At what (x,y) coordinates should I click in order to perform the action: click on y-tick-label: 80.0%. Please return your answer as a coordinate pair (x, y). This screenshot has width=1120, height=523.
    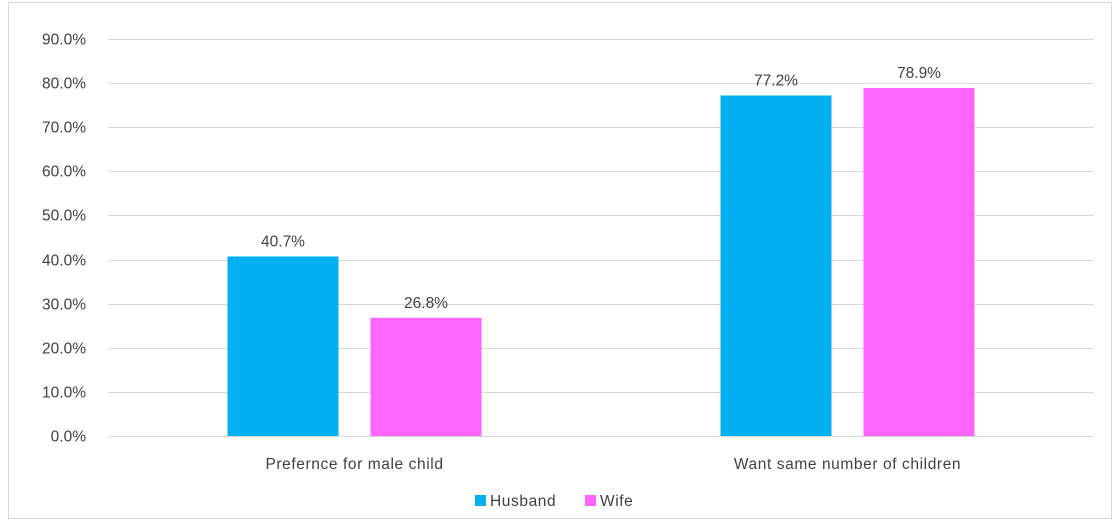
    Looking at the image, I should click on (64, 84).